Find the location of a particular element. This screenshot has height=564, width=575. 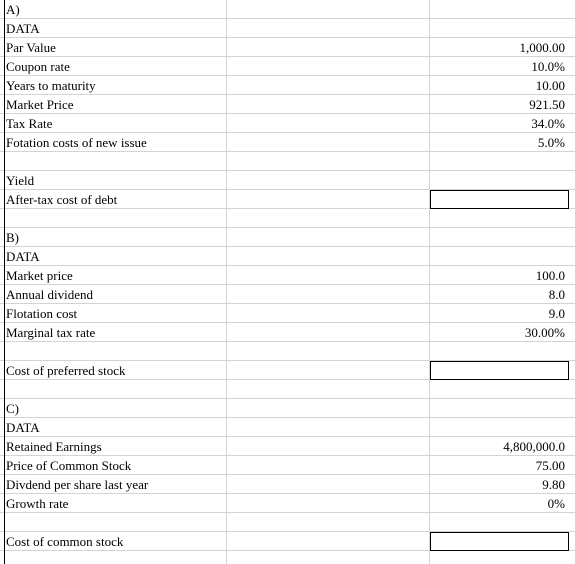

value-years-to-maturity: 10.00 is located at coordinates (550, 85).